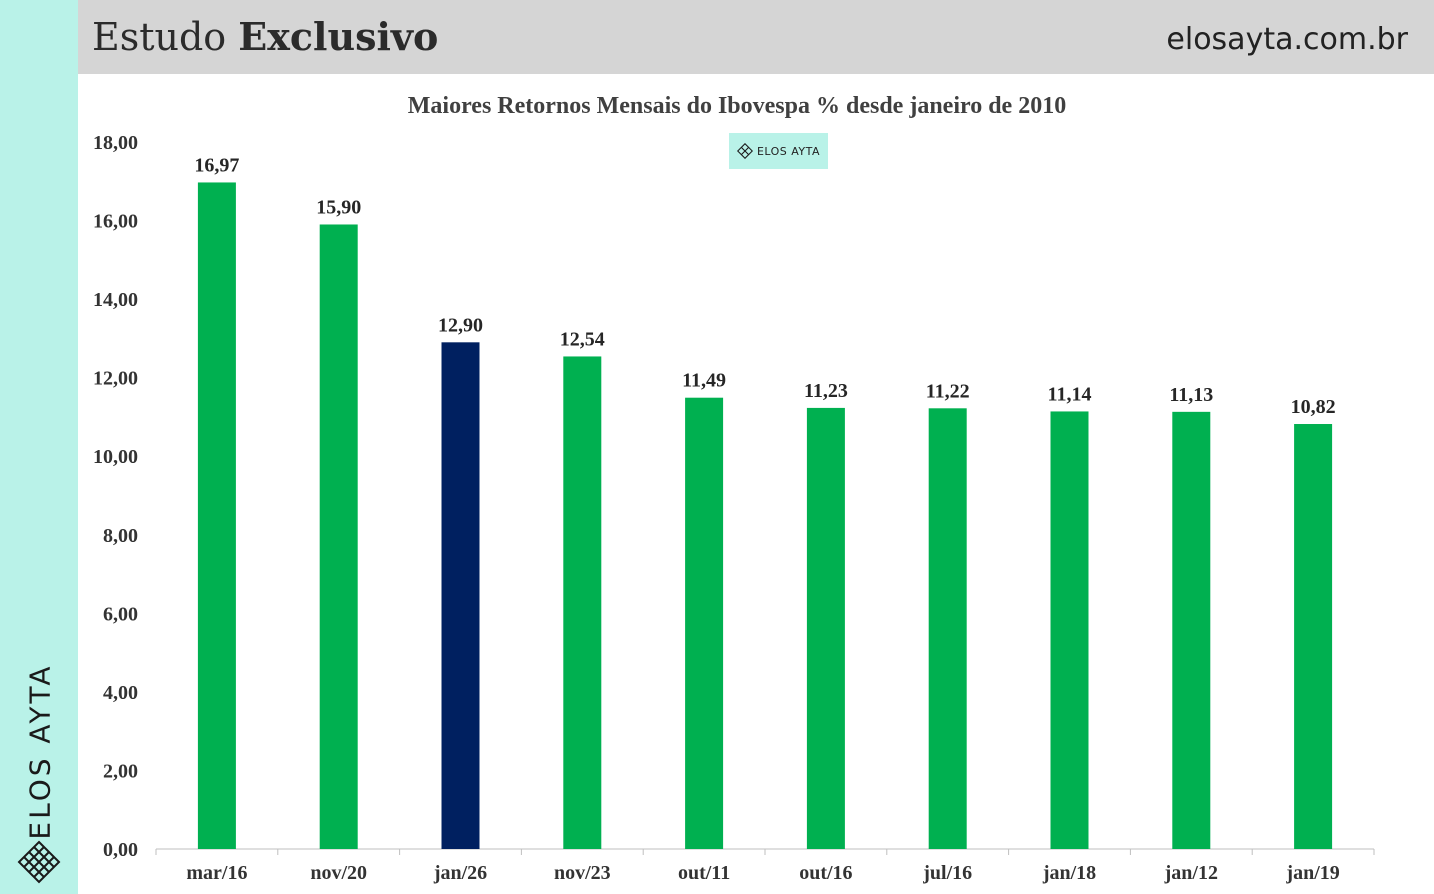 This screenshot has width=1434, height=894. I want to click on y-tick-label: 4,00, so click(120, 693).